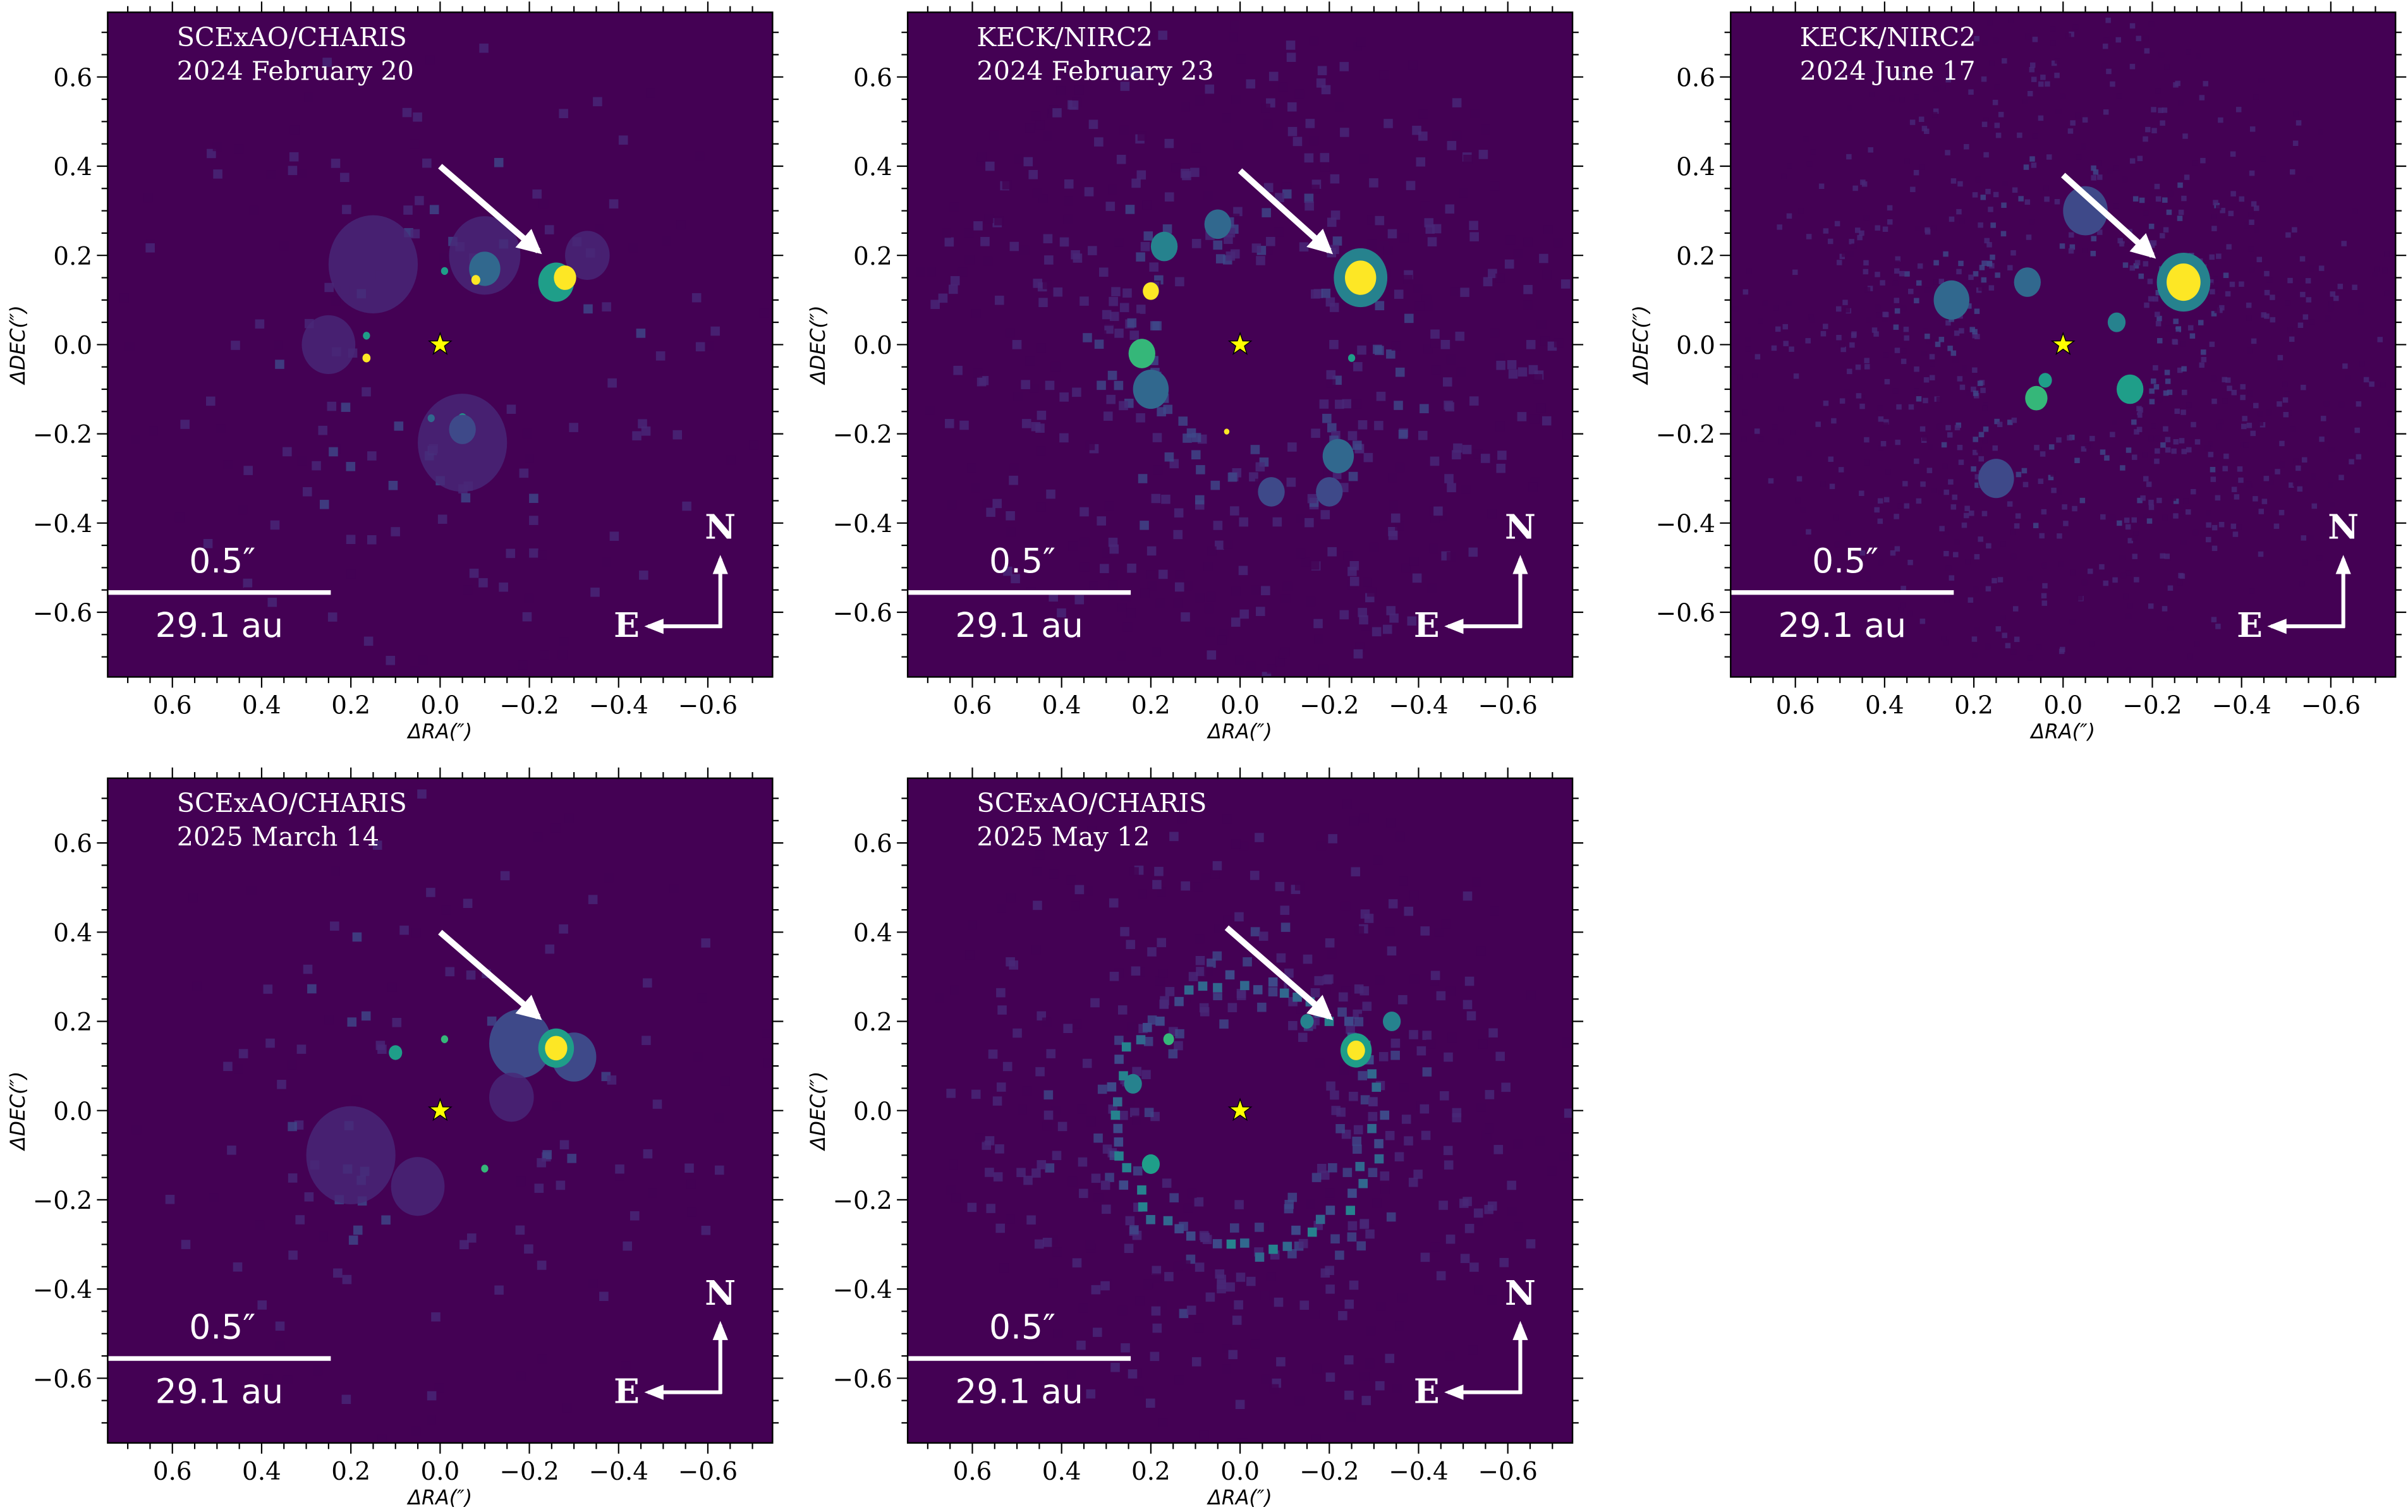 The width and height of the screenshot is (2408, 1512). Describe the element at coordinates (462, 429) in the screenshot. I see `emission-spot` at that location.